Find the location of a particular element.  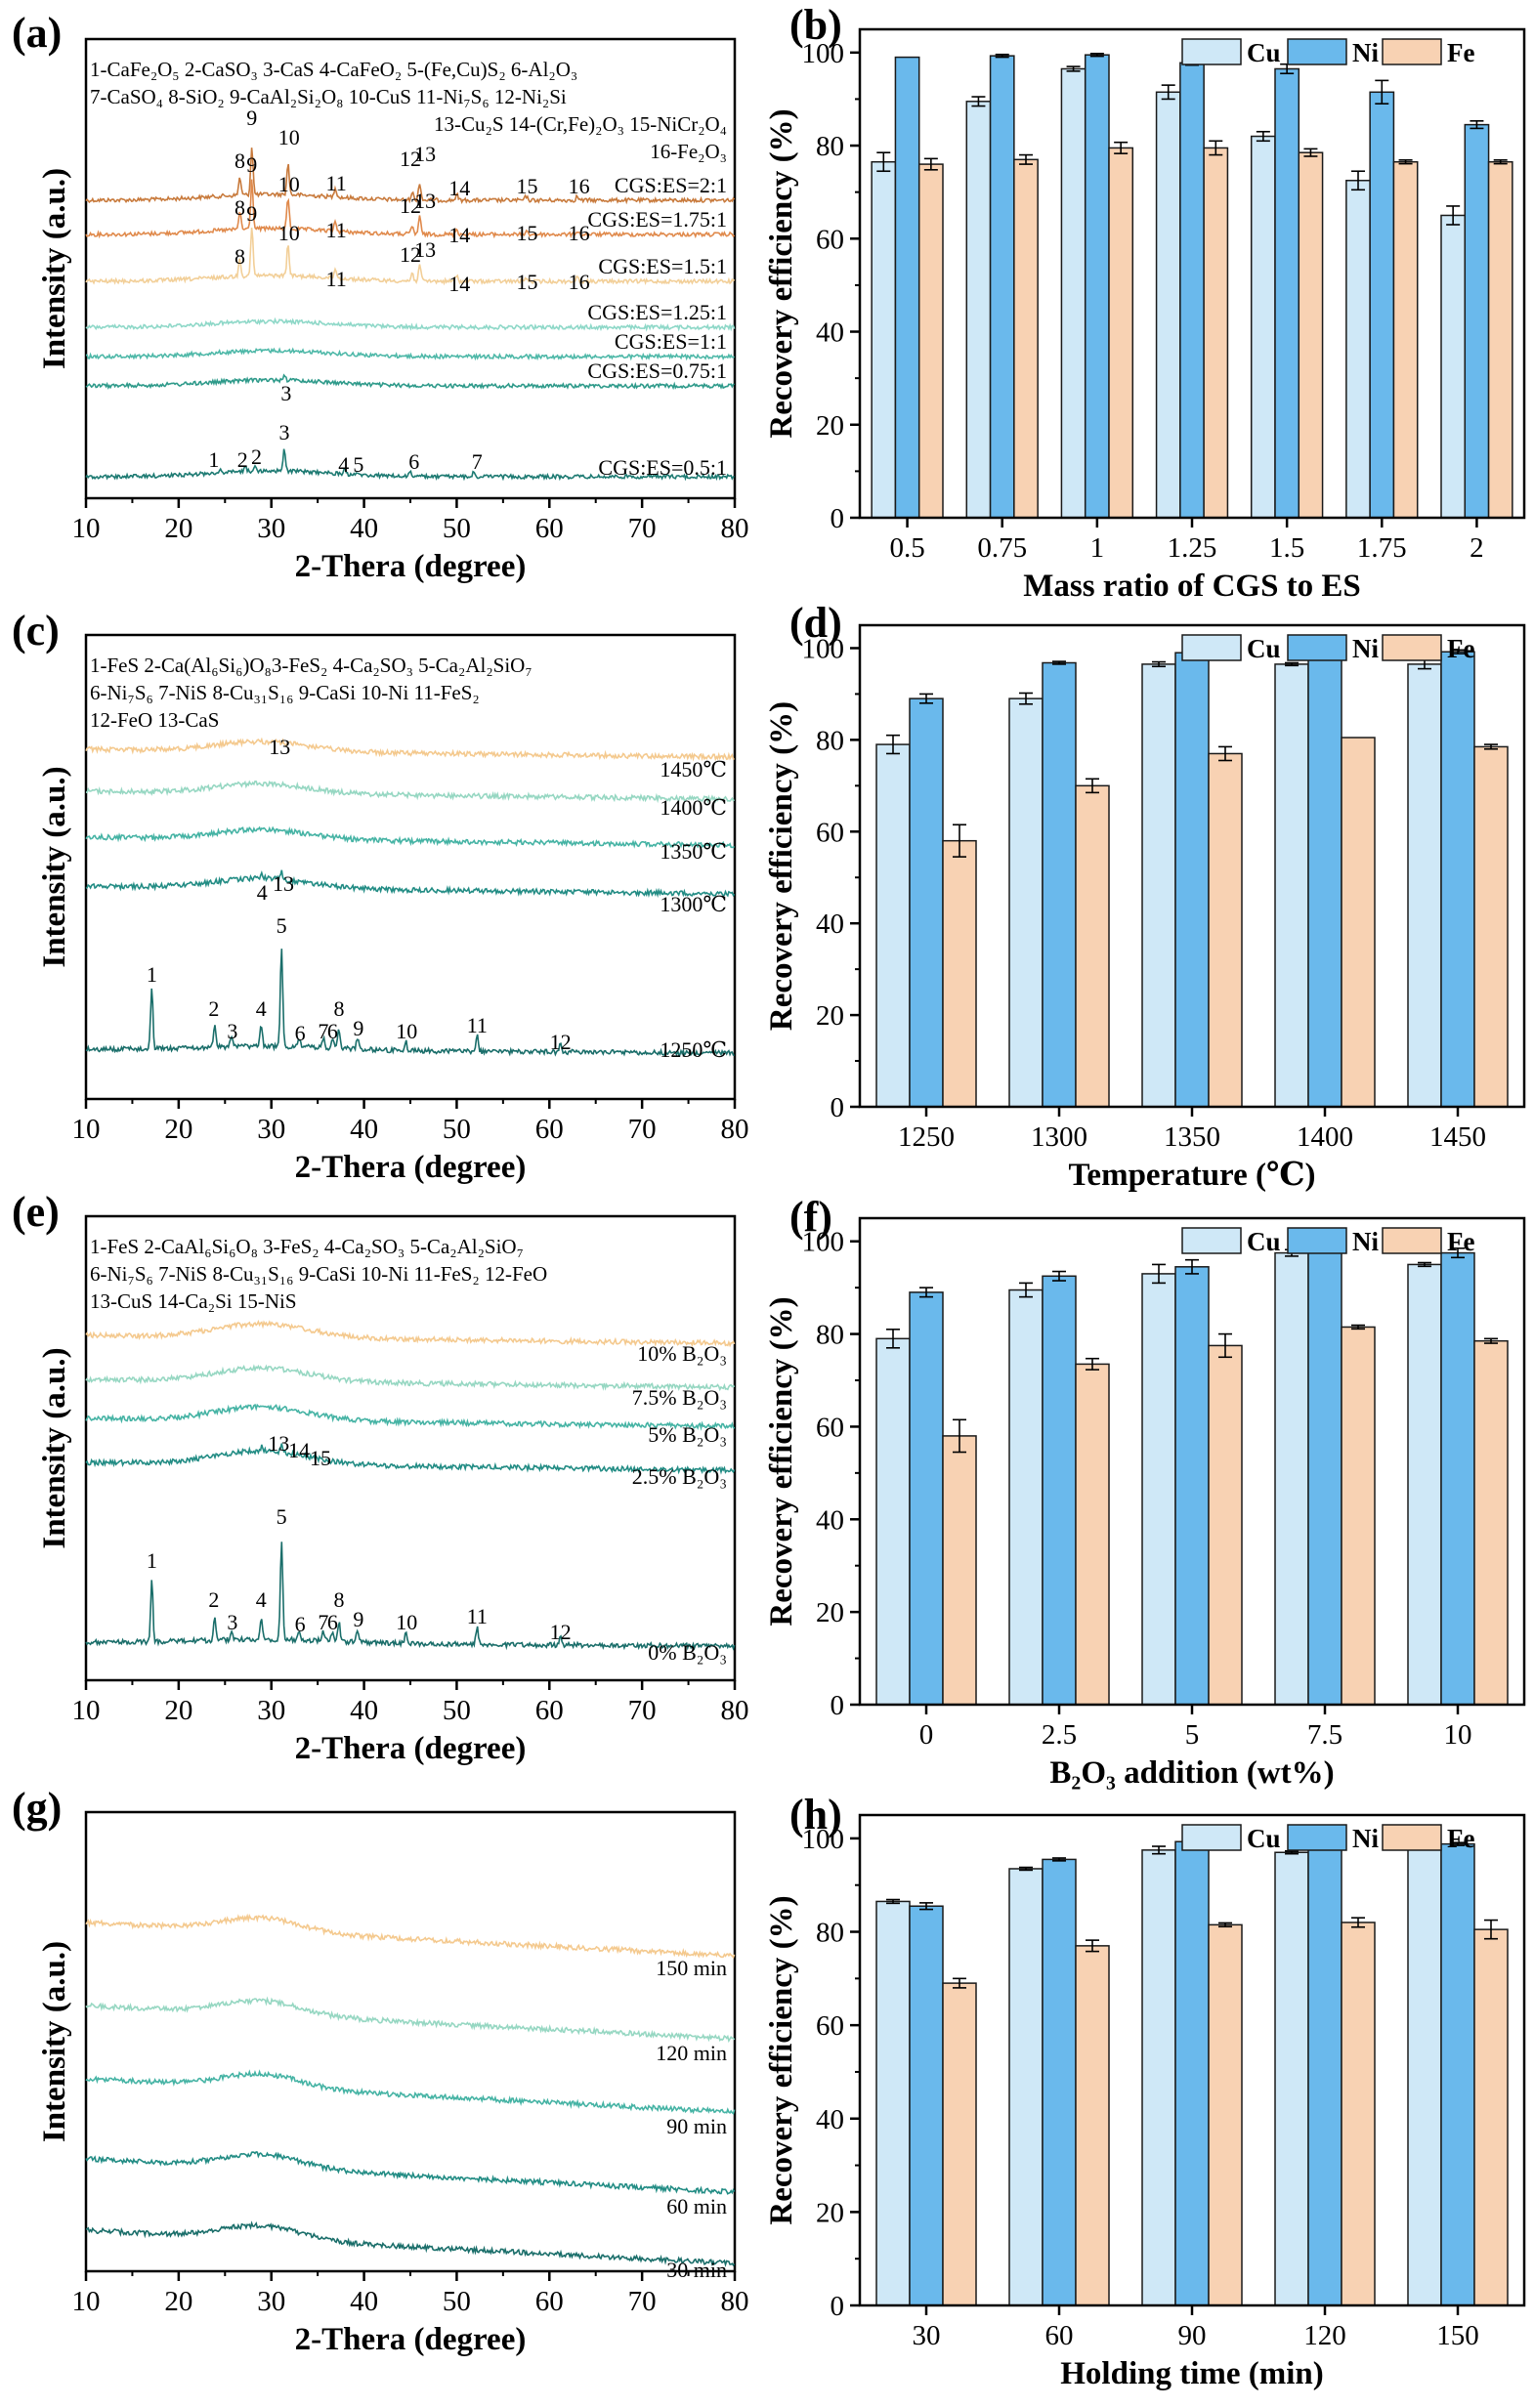

legend-label: Fe is located at coordinates (1460, 648).